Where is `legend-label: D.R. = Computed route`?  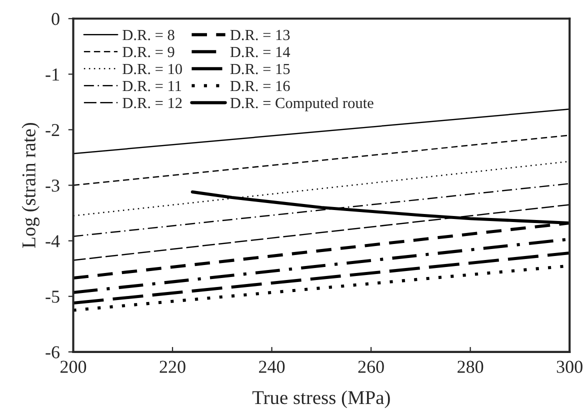
legend-label: D.R. = Computed route is located at coordinates (302, 104).